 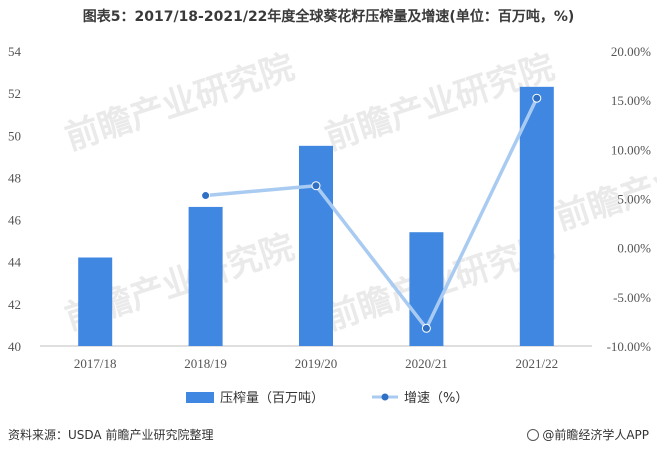 I want to click on left-tick-label: 48, so click(x=14, y=177).